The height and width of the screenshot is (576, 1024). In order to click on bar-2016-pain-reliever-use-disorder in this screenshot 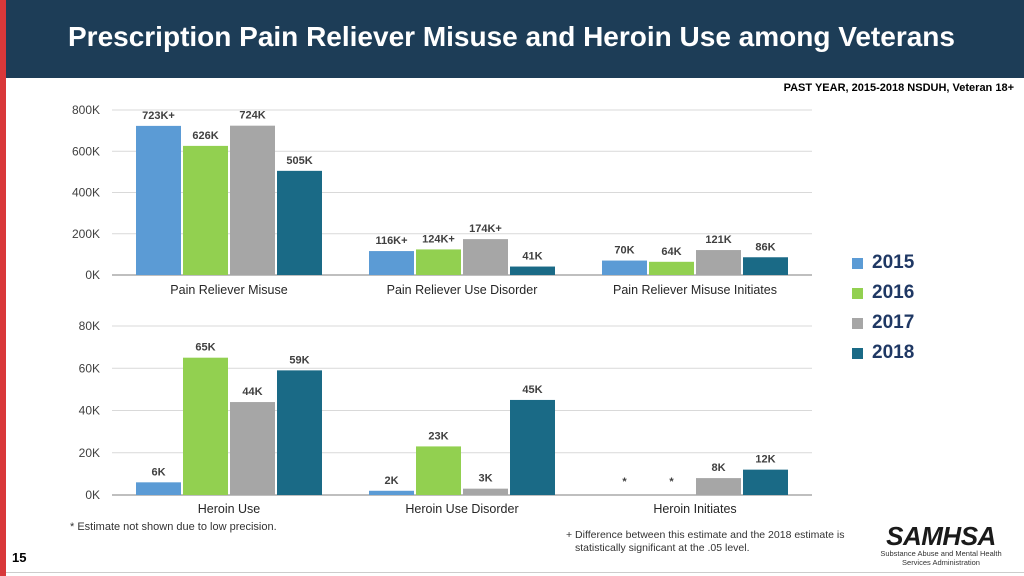, I will do `click(438, 262)`.